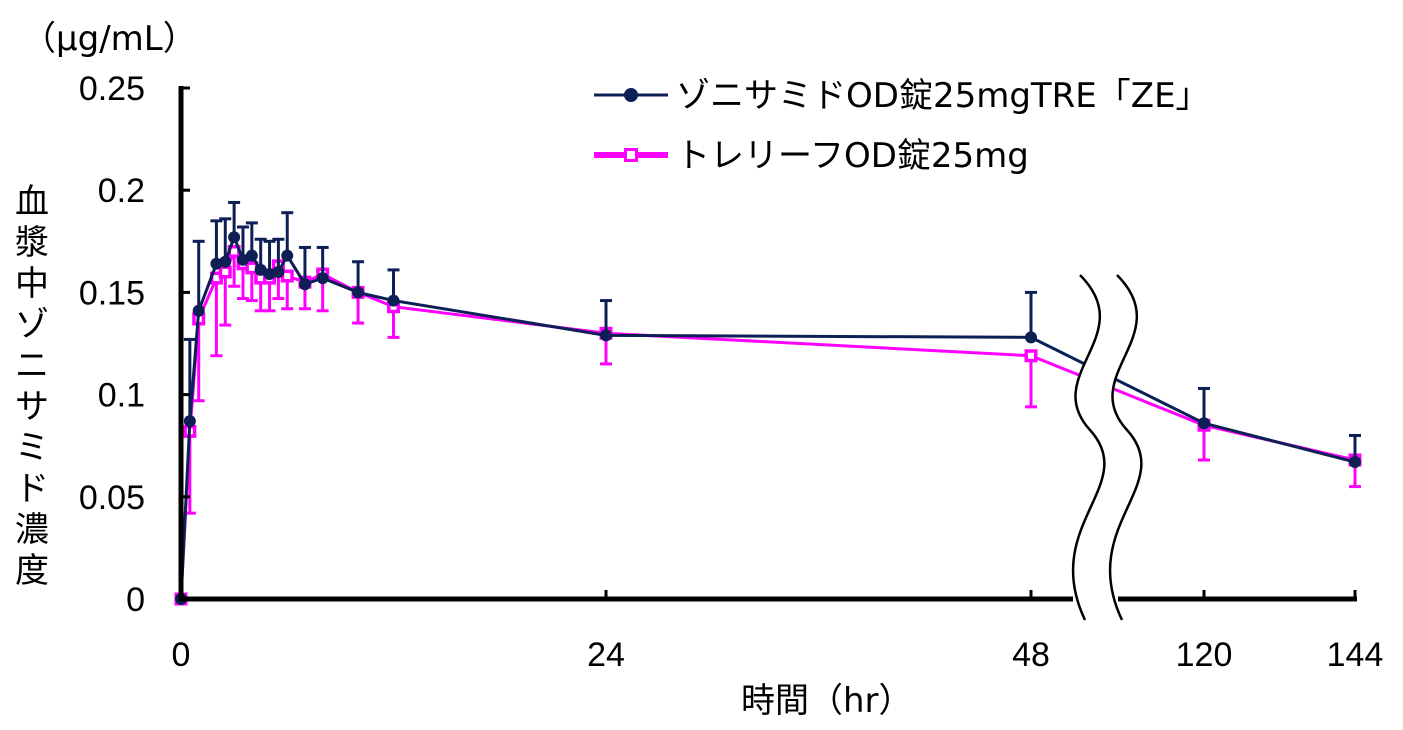 The image size is (1403, 730). I want to click on legend-item-1: ゾニサミドOD錠25mgTRE「ZE」, so click(902, 96).